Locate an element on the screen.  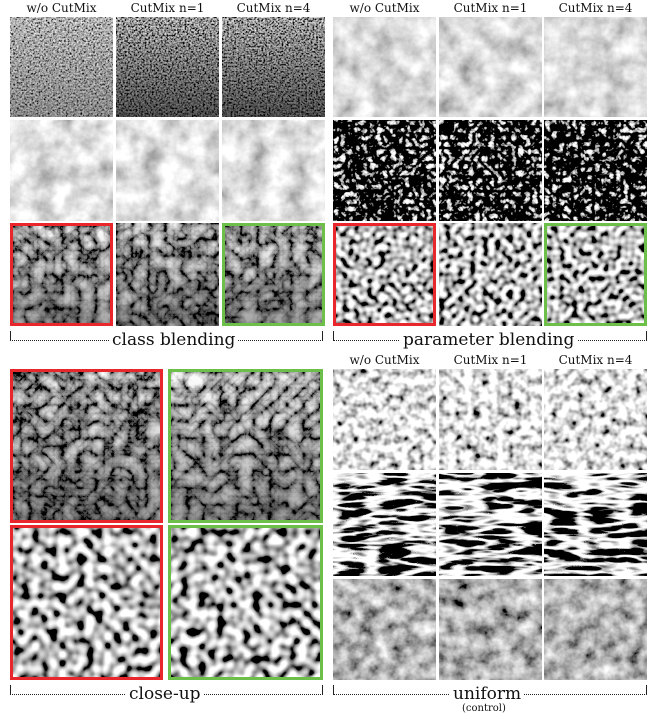
caption-uniform: uniform is located at coordinates (487, 694).